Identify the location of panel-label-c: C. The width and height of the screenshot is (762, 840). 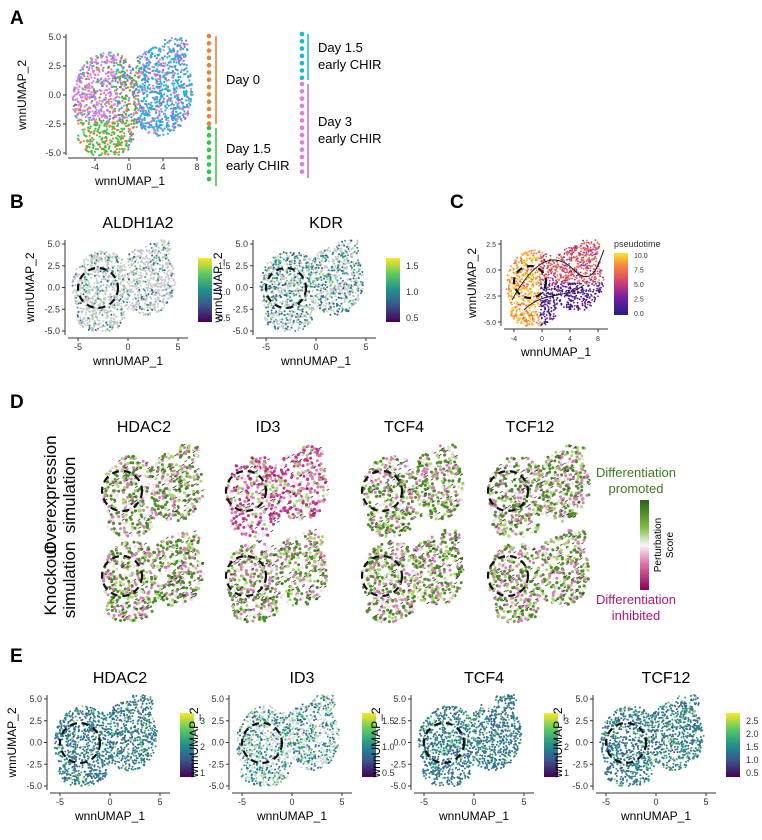
(457, 202).